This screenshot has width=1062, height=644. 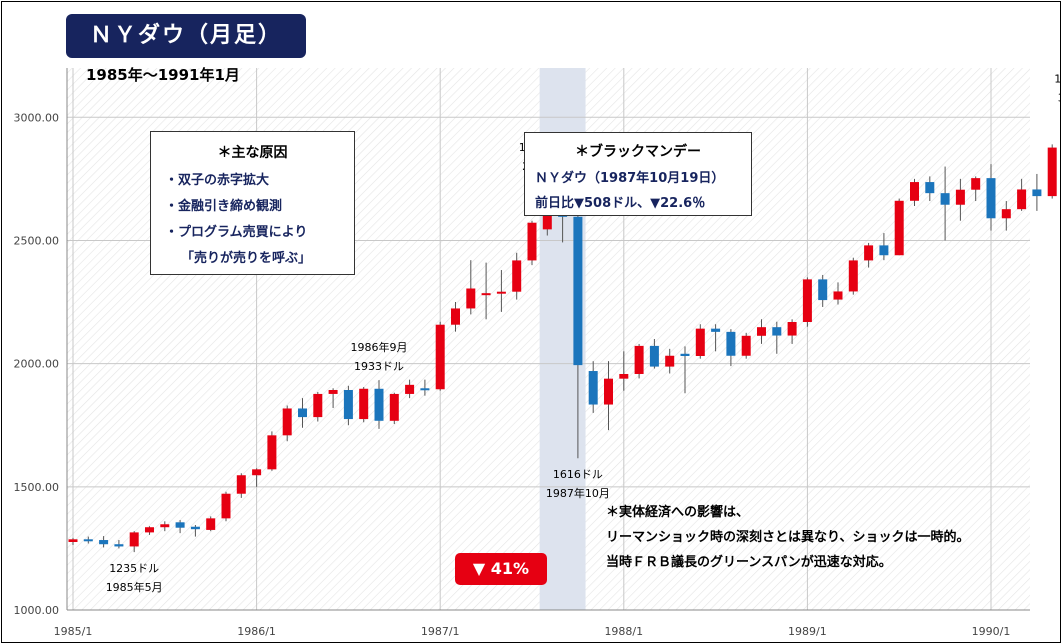 I want to click on black-monday-drop: 前日比▼508ドル、▼22.6％, so click(x=620, y=203).